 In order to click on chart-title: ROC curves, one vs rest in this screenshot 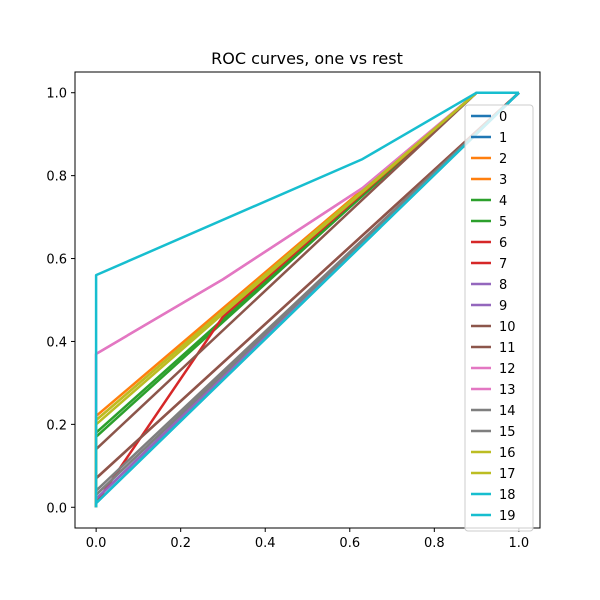, I will do `click(307, 58)`.